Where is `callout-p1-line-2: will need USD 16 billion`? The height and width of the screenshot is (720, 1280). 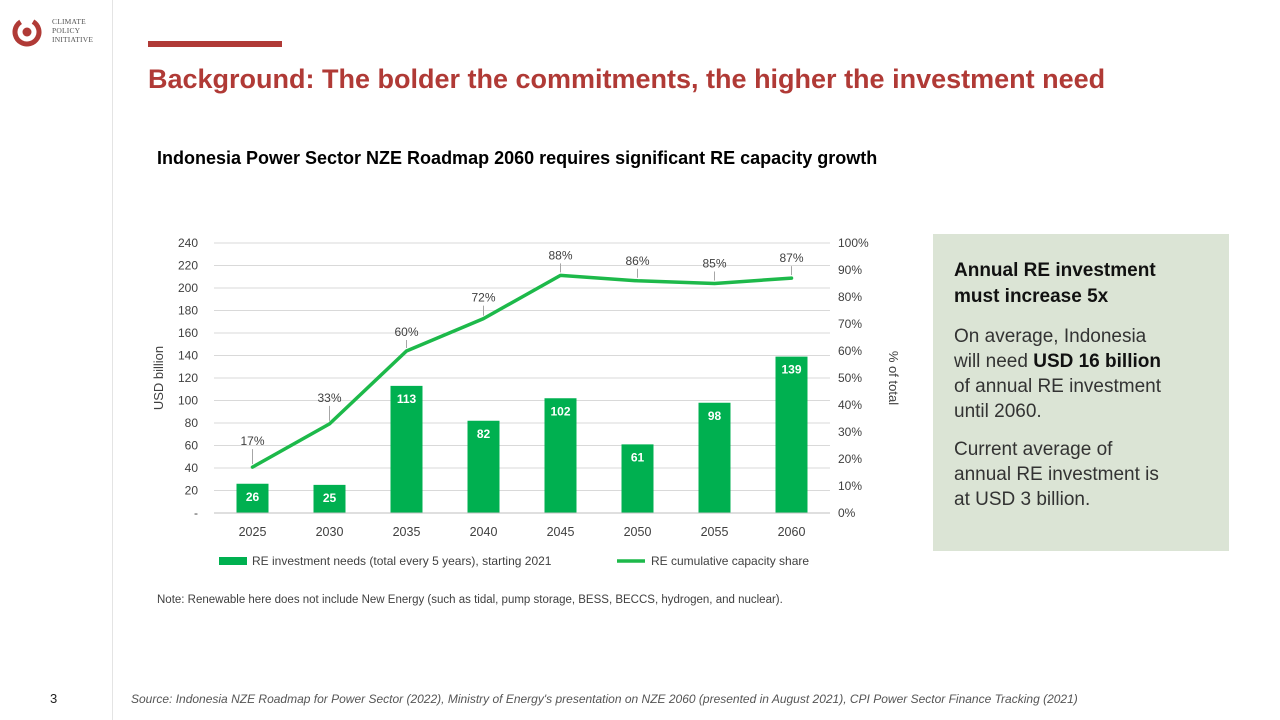 callout-p1-line-2: will need USD 16 billion is located at coordinates (1081, 361).